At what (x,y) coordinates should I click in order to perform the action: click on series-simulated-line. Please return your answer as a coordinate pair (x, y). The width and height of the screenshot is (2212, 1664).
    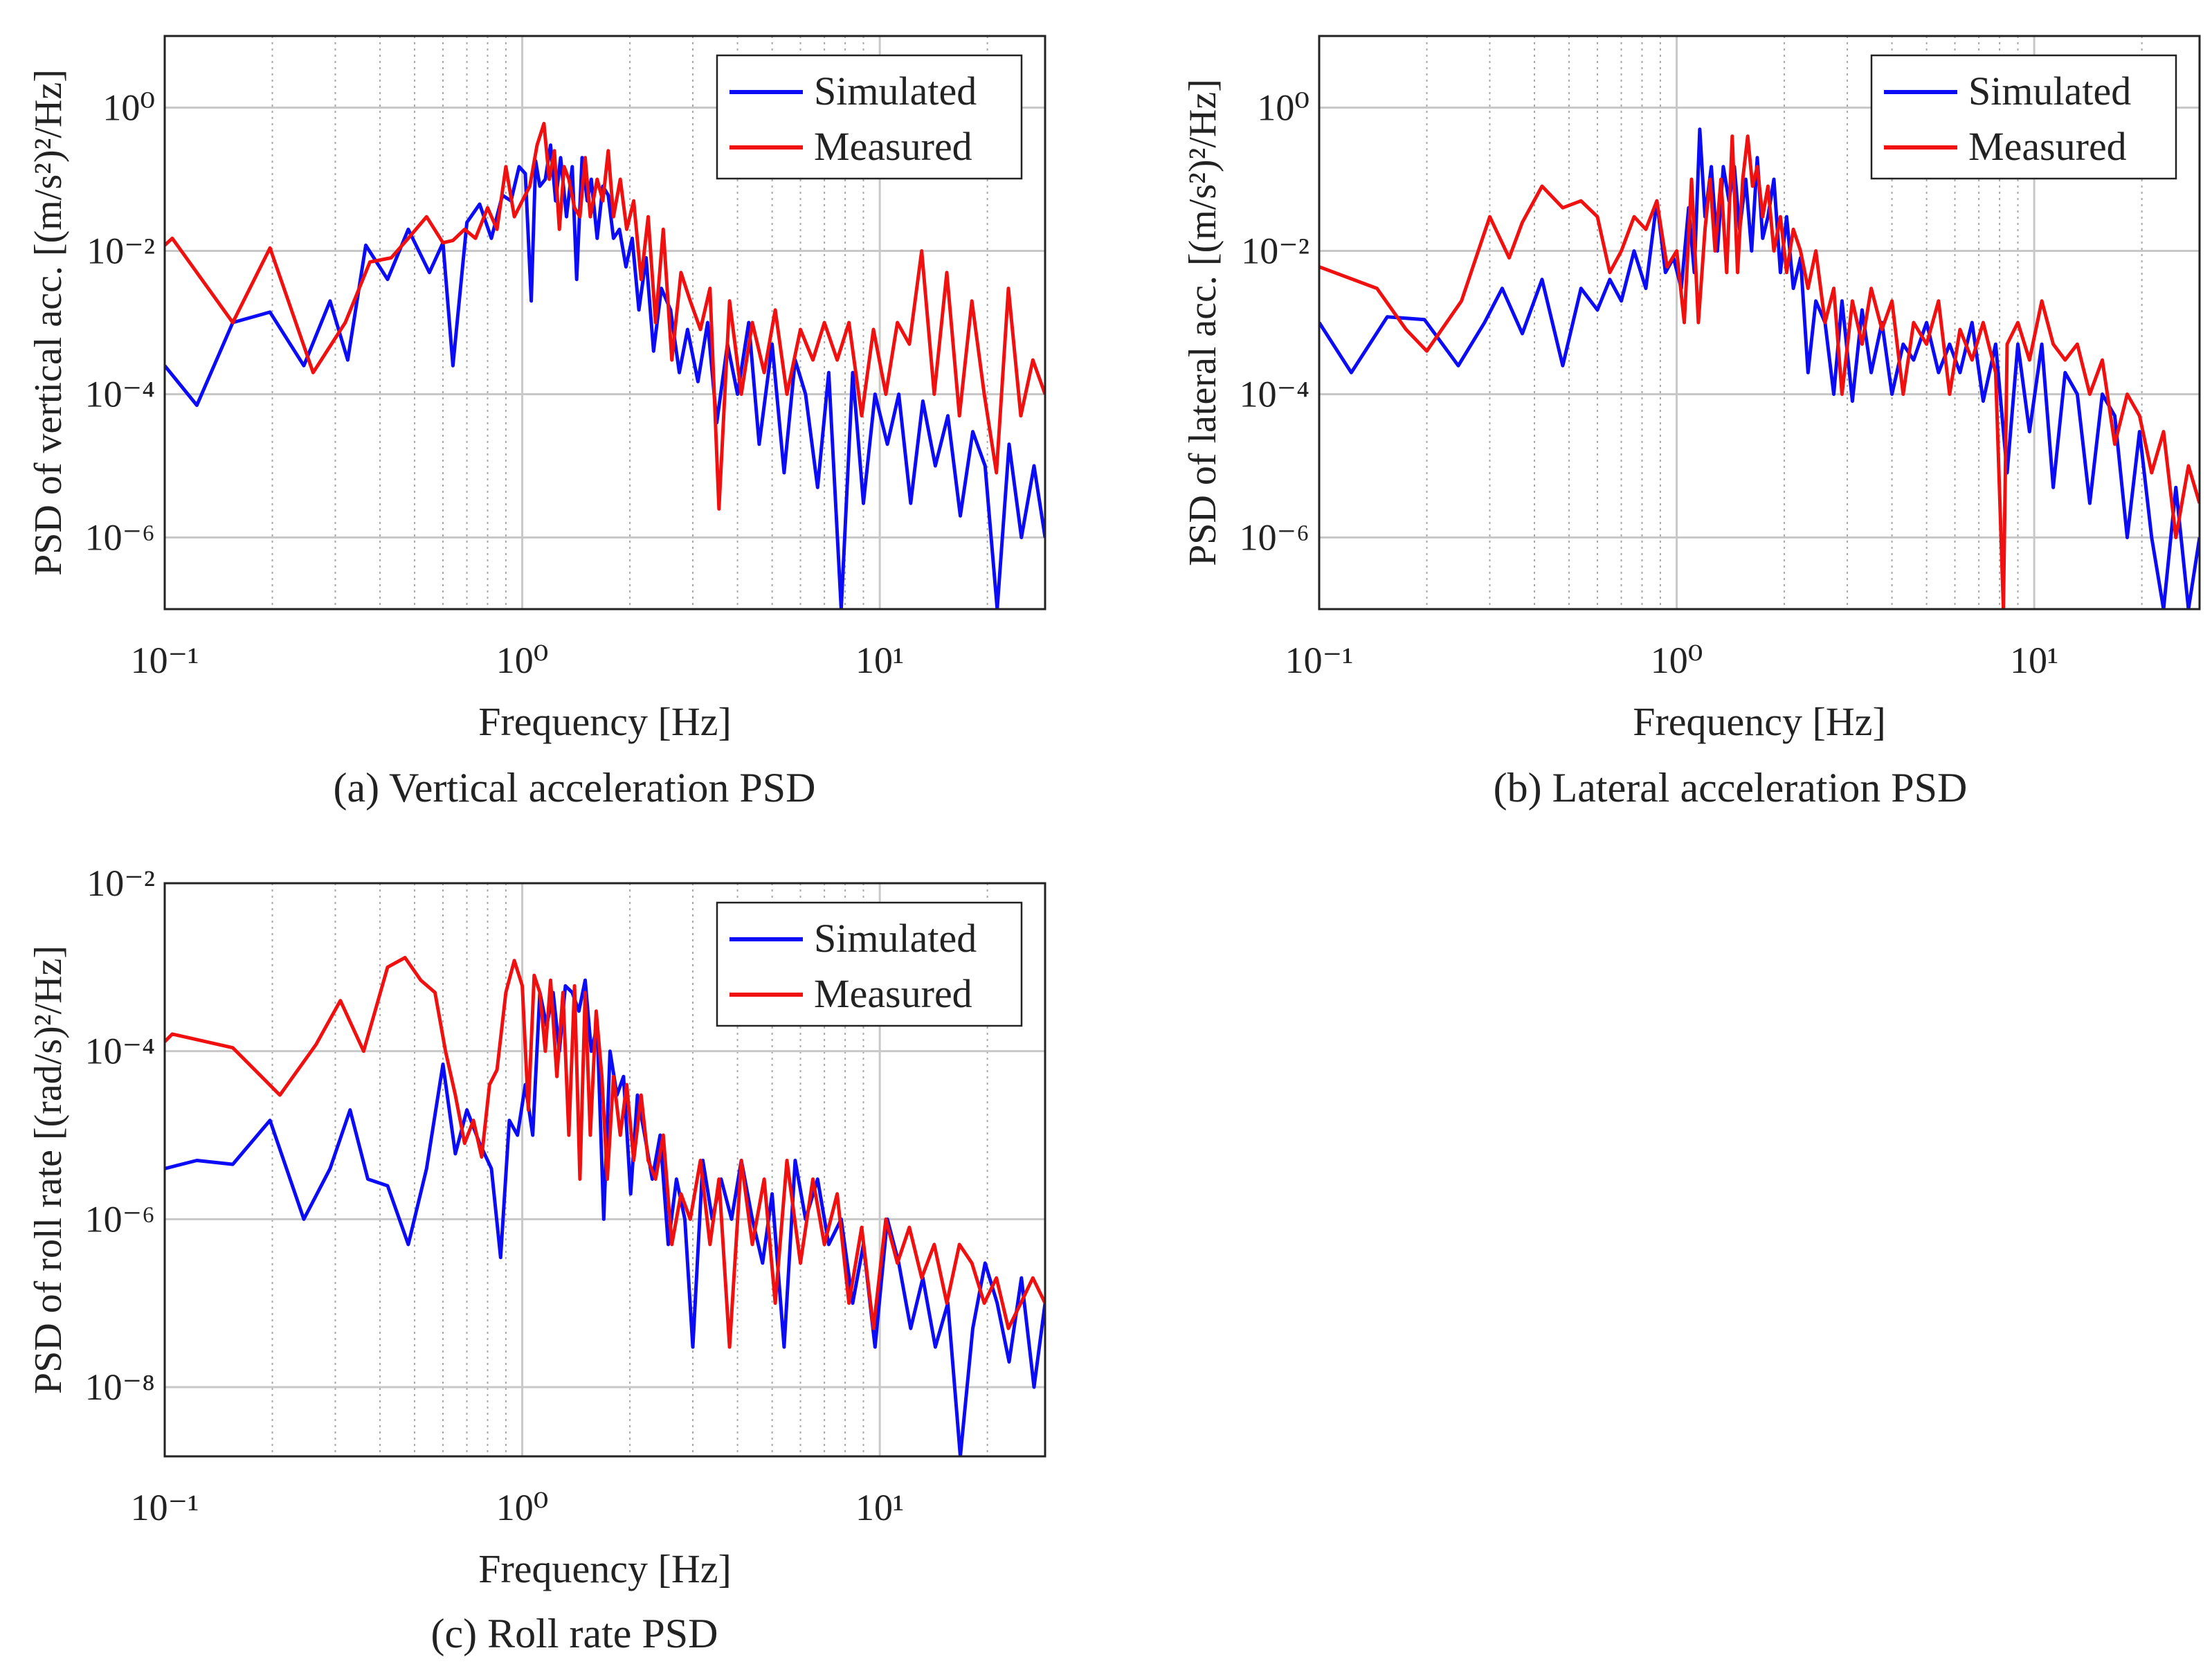
    Looking at the image, I should click on (605, 376).